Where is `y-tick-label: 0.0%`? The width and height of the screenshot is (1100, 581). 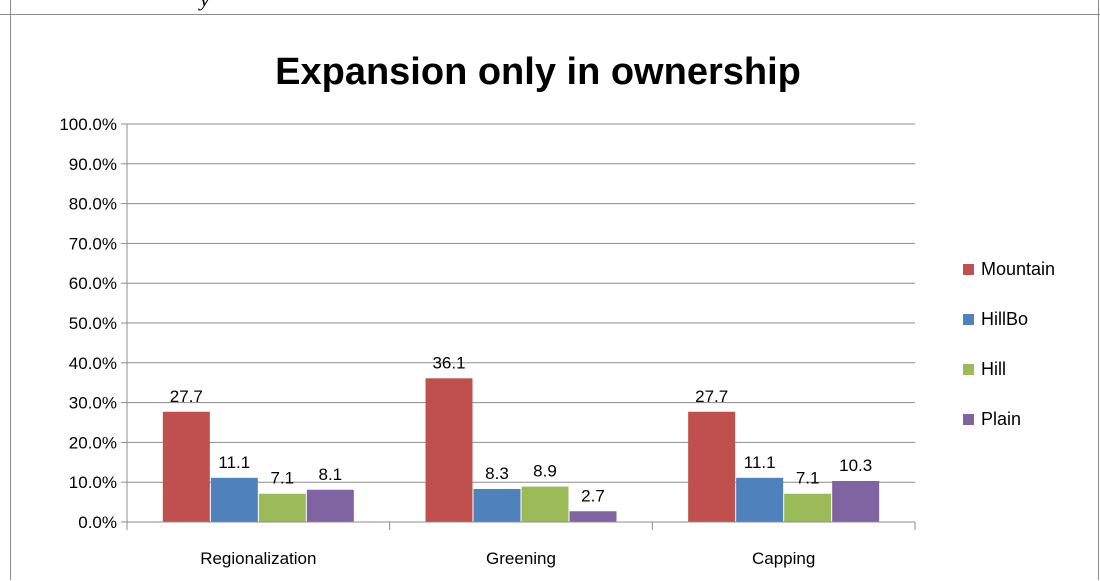
y-tick-label: 0.0% is located at coordinates (97, 522).